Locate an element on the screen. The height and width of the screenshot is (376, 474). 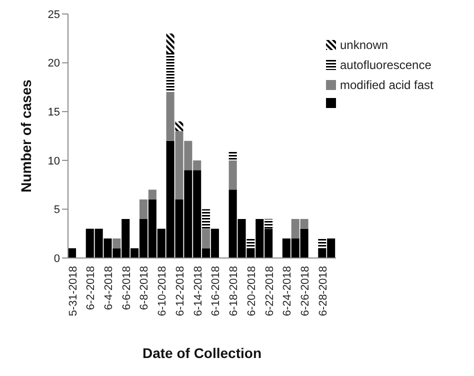
x-tick-label: 6-22-2018 is located at coordinates (270, 291).